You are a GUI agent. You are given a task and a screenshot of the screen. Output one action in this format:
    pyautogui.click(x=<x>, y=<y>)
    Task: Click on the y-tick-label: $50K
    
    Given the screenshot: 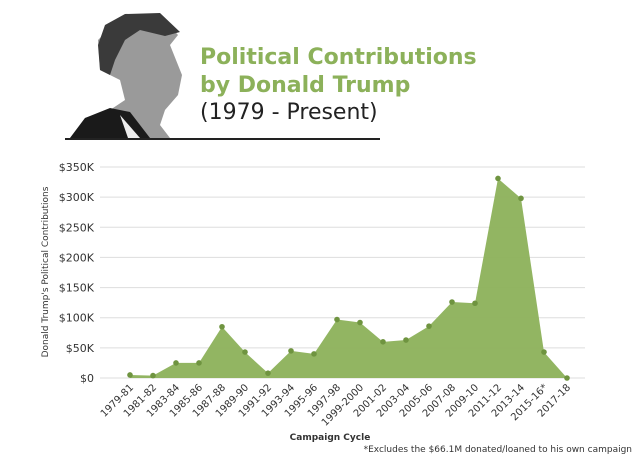 What is the action you would take?
    pyautogui.click(x=80, y=348)
    